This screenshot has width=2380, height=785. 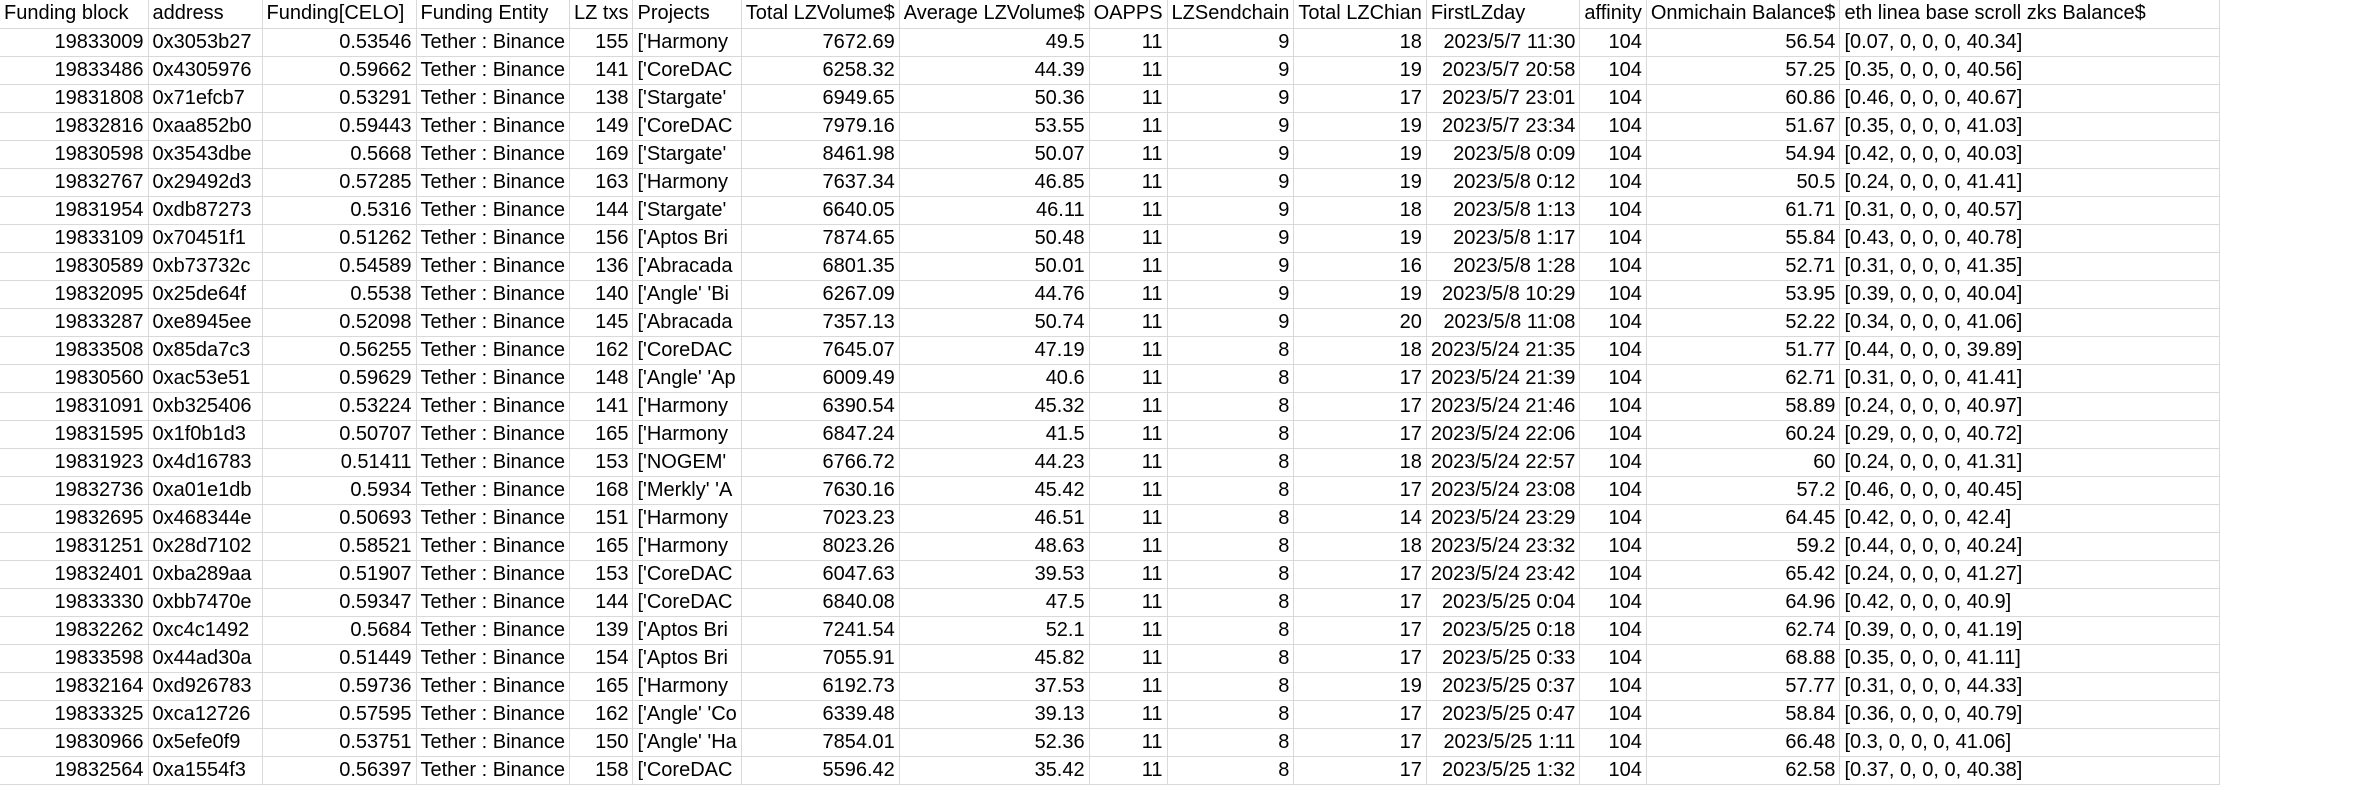 What do you see at coordinates (1743, 126) in the screenshot?
I see `cell-onmichain-balance: 51.67` at bounding box center [1743, 126].